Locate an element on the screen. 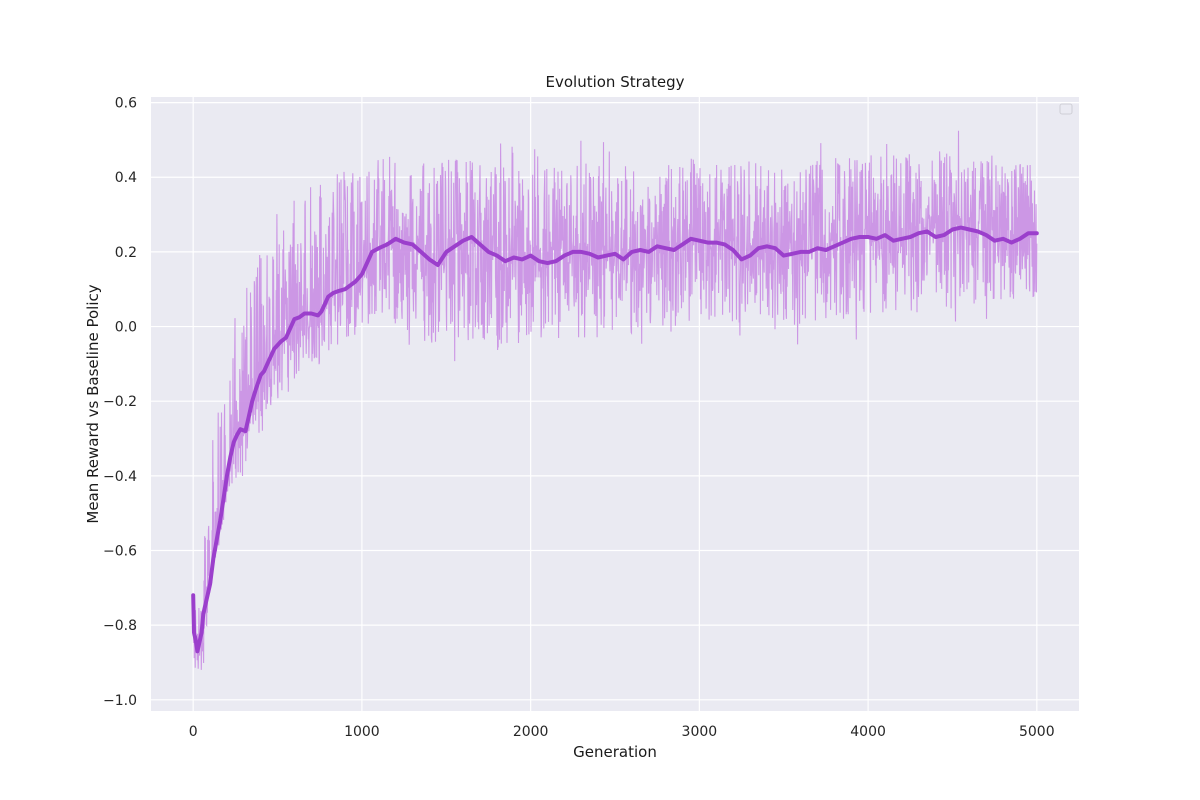 Image resolution: width=1200 pixels, height=800 pixels. y-tick-label: −1.0 is located at coordinates (120, 701).